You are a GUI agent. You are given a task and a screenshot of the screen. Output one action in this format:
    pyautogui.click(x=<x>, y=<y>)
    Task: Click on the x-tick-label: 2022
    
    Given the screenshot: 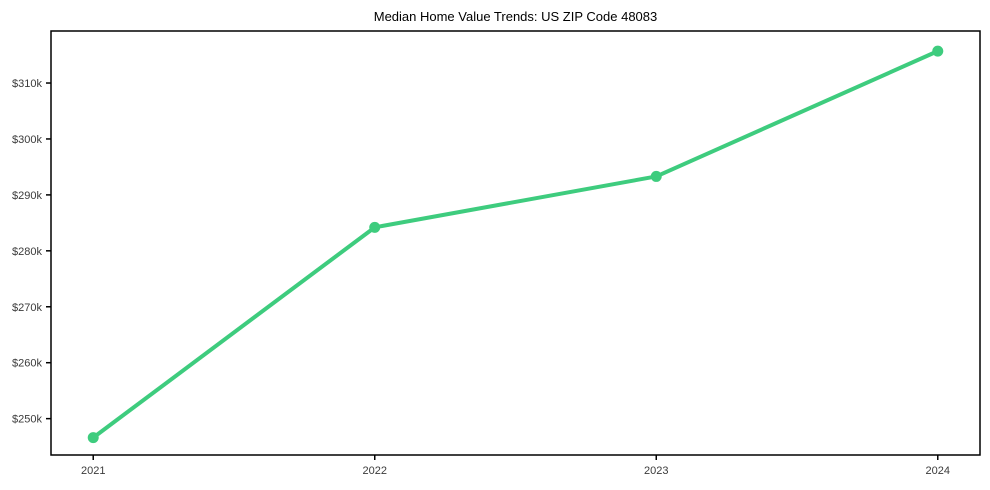 What is the action you would take?
    pyautogui.click(x=375, y=471)
    